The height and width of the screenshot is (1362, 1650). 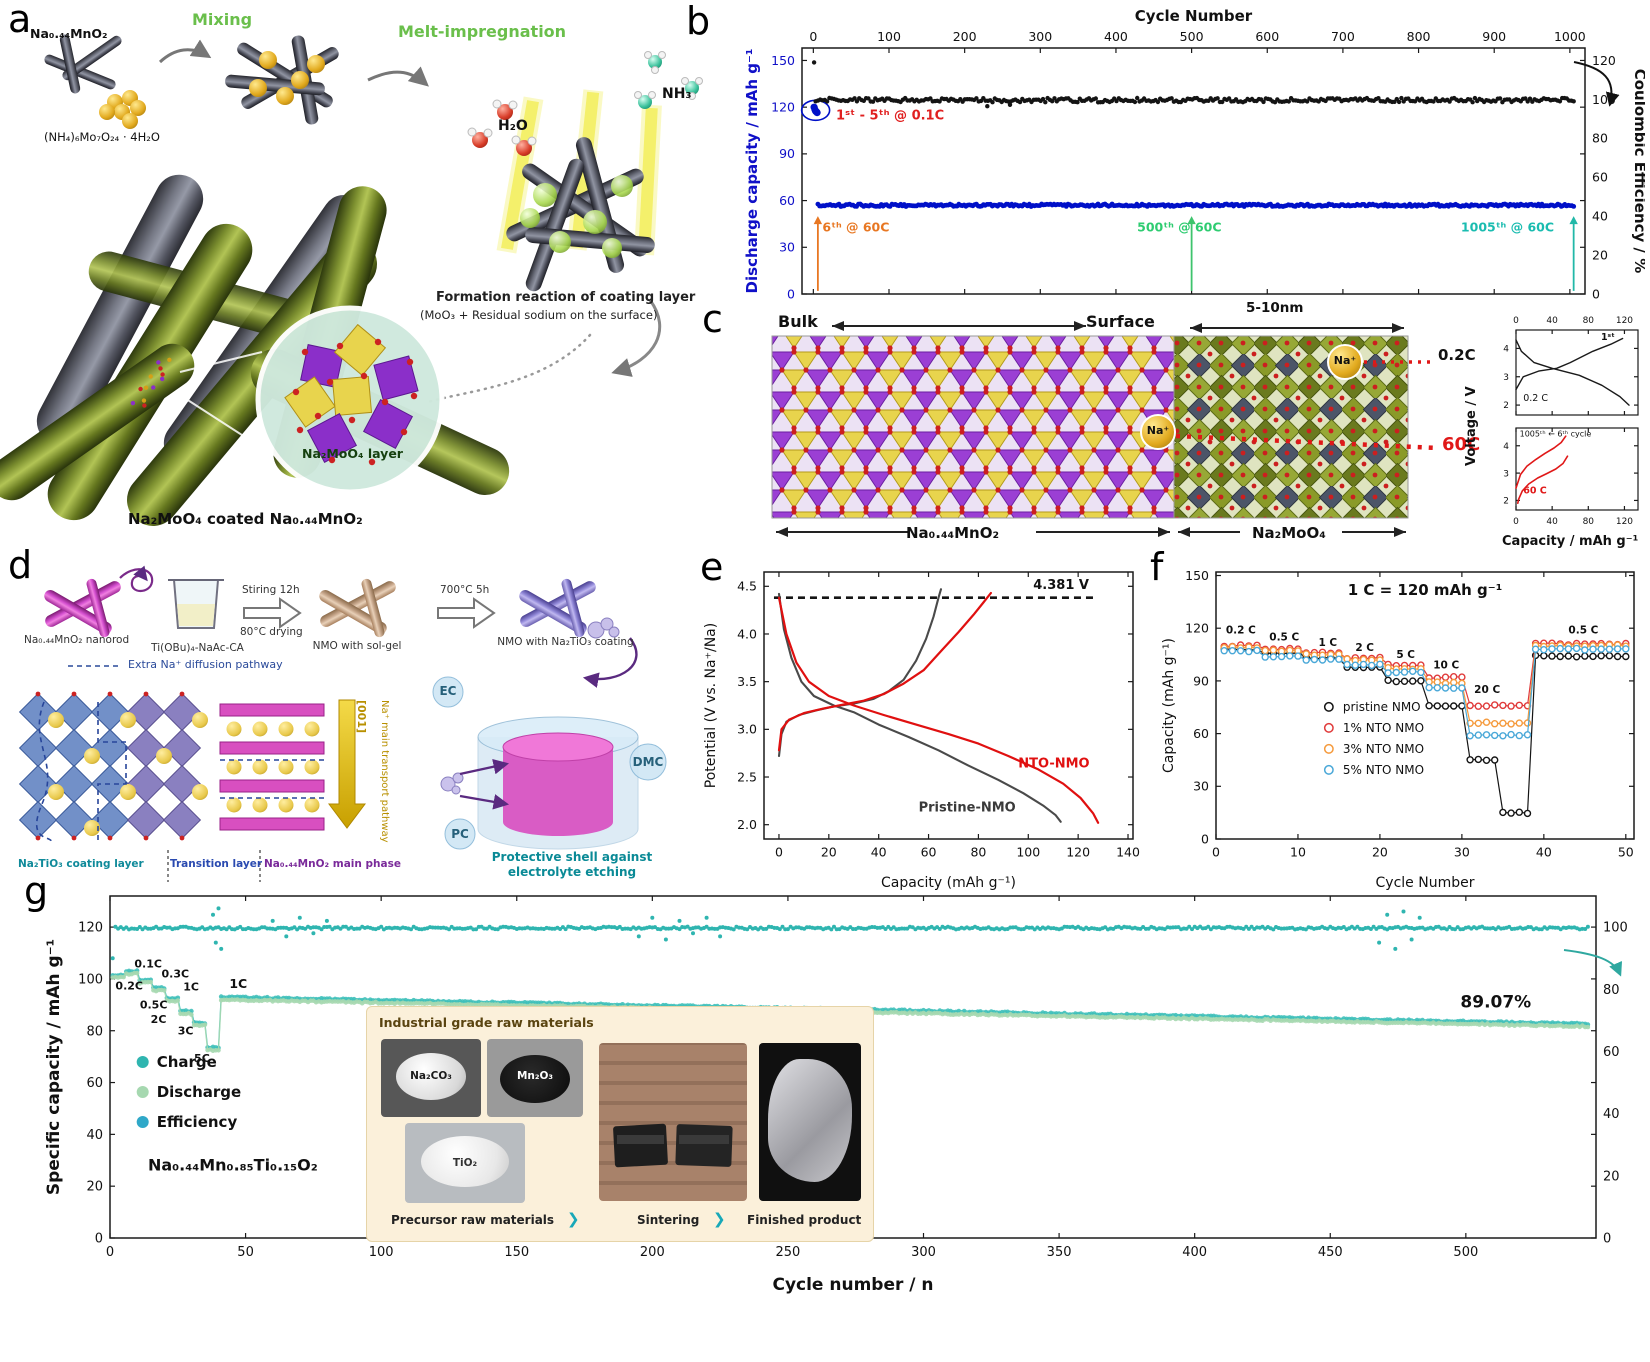 I want to click on chart-annotation: 10 C, so click(x=1446, y=666).